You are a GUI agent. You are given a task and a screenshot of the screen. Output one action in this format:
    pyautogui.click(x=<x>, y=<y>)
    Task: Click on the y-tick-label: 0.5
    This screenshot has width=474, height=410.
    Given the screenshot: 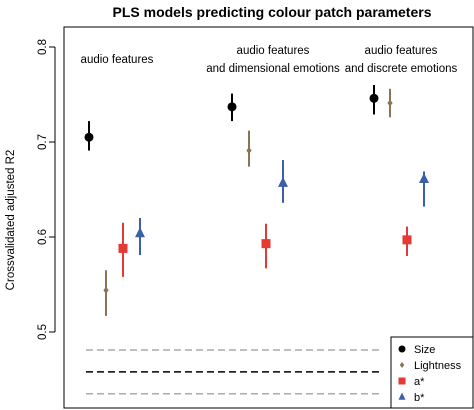 What is the action you would take?
    pyautogui.click(x=43, y=332)
    